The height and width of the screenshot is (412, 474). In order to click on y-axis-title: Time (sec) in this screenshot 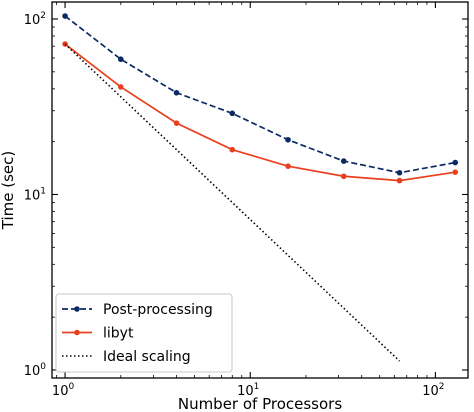, I will do `click(8, 190)`.